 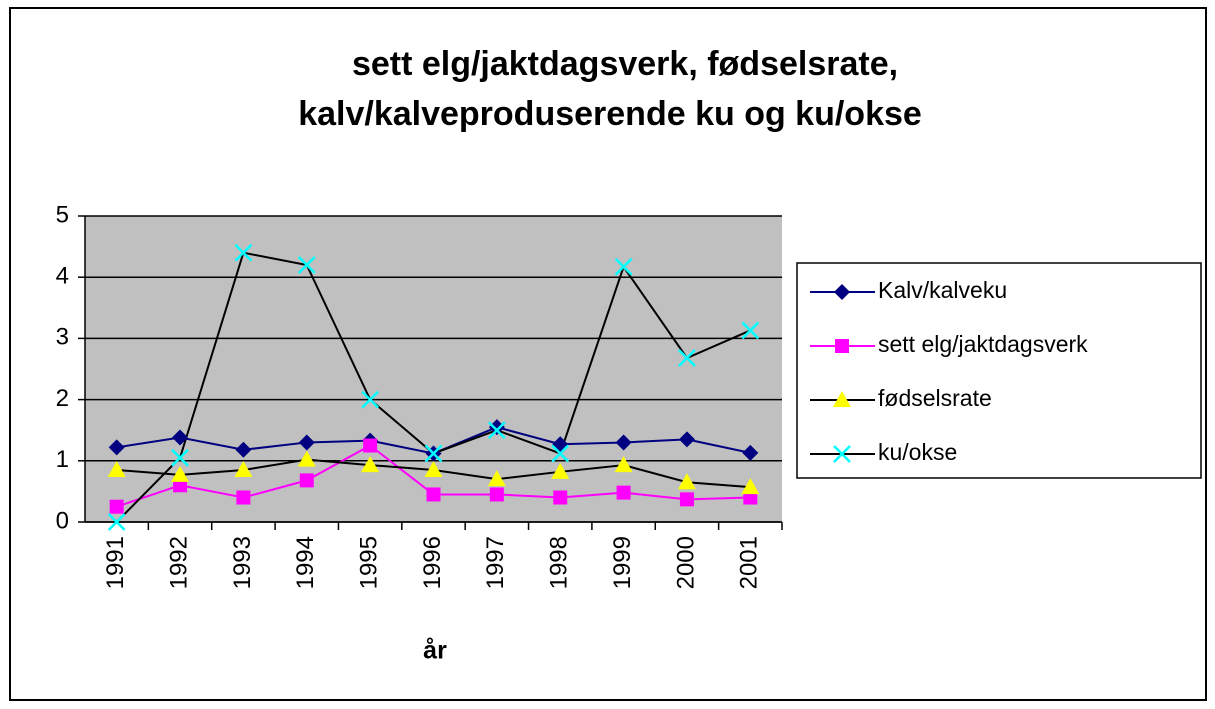 I want to click on x-tick-label: 1995, so click(x=368, y=562).